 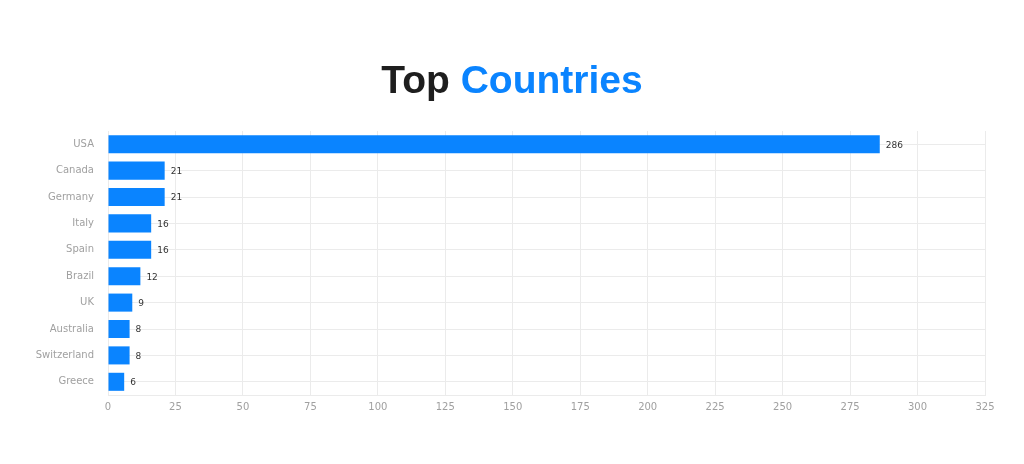 I want to click on x-tick-label: 100, so click(x=378, y=406).